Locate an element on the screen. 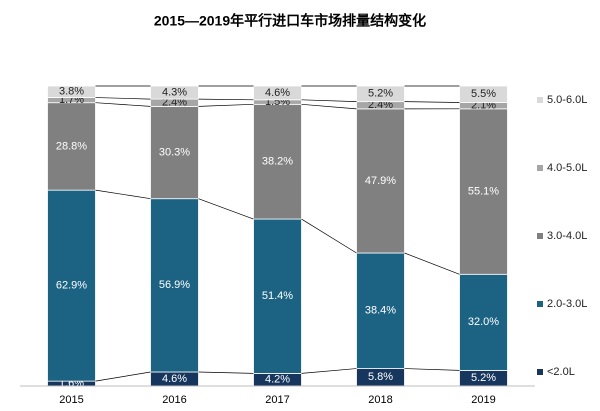 This screenshot has width=600, height=411. data-label: 55.1% is located at coordinates (483, 191).